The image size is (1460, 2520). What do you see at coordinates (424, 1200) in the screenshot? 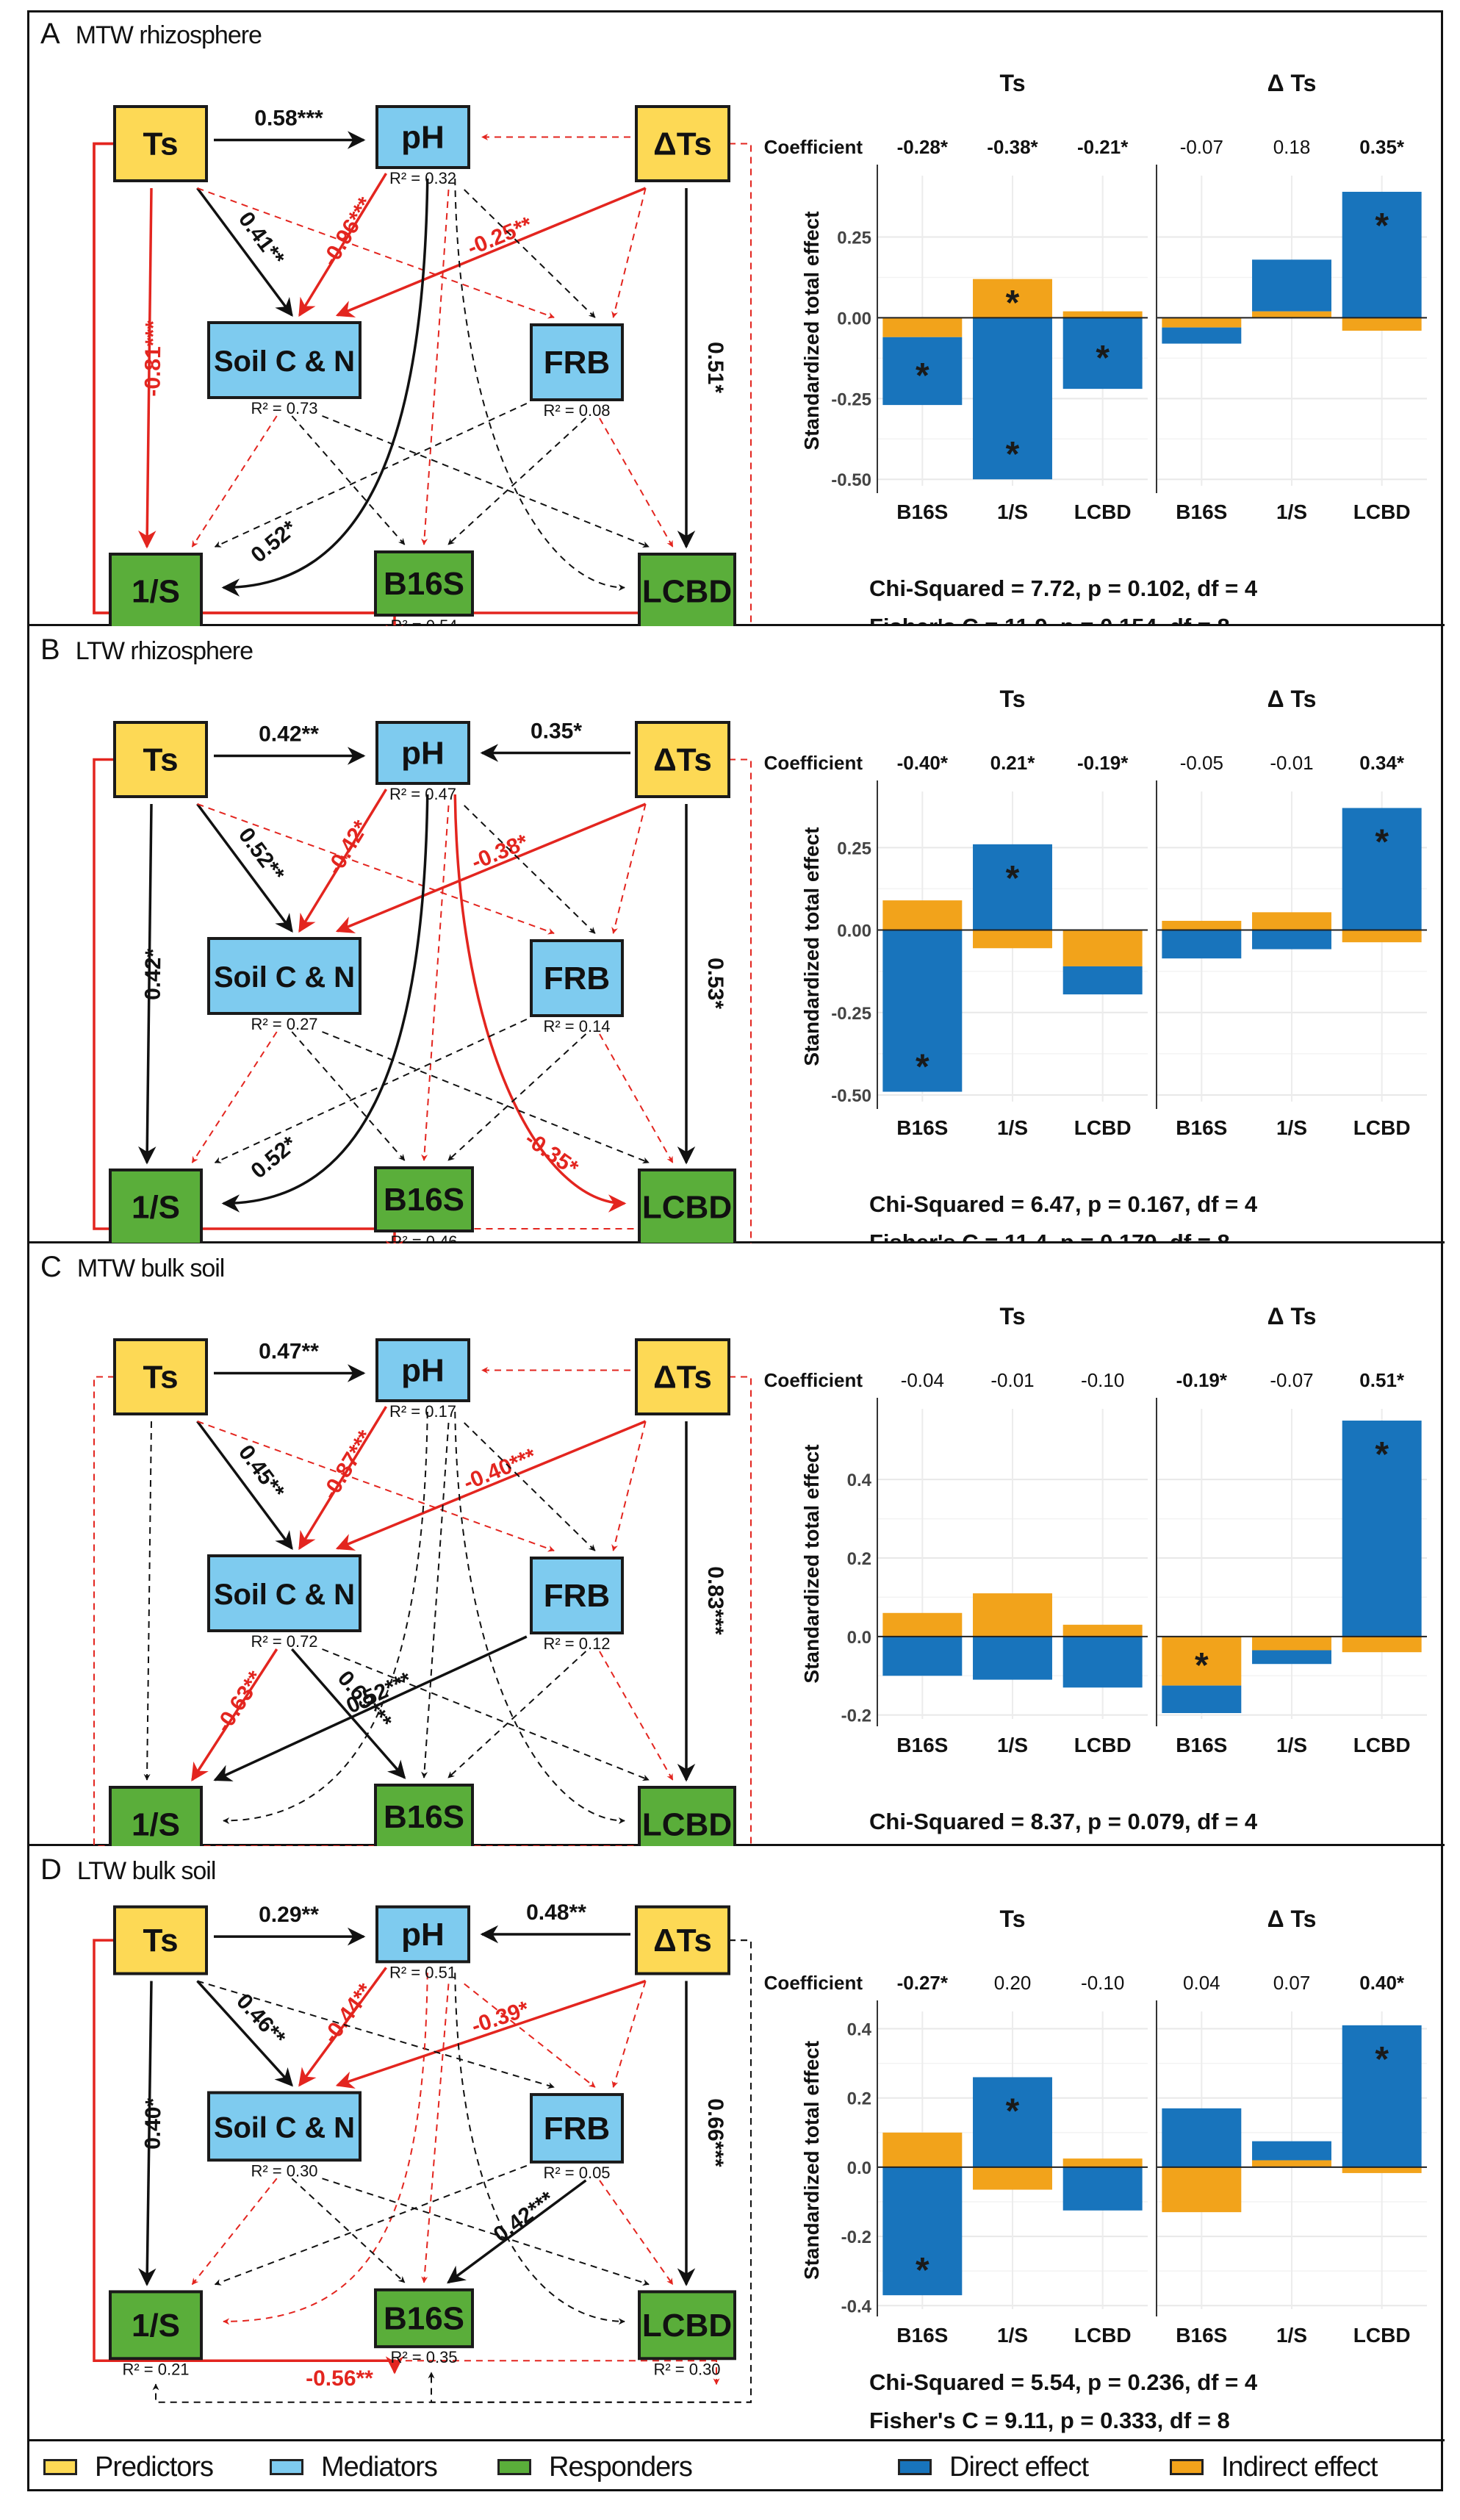
I see `node-label: B16S` at bounding box center [424, 1200].